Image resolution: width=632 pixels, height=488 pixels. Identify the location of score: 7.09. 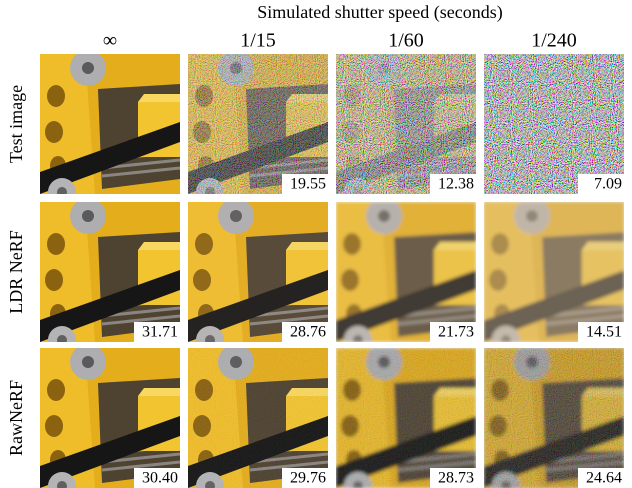
(608, 184).